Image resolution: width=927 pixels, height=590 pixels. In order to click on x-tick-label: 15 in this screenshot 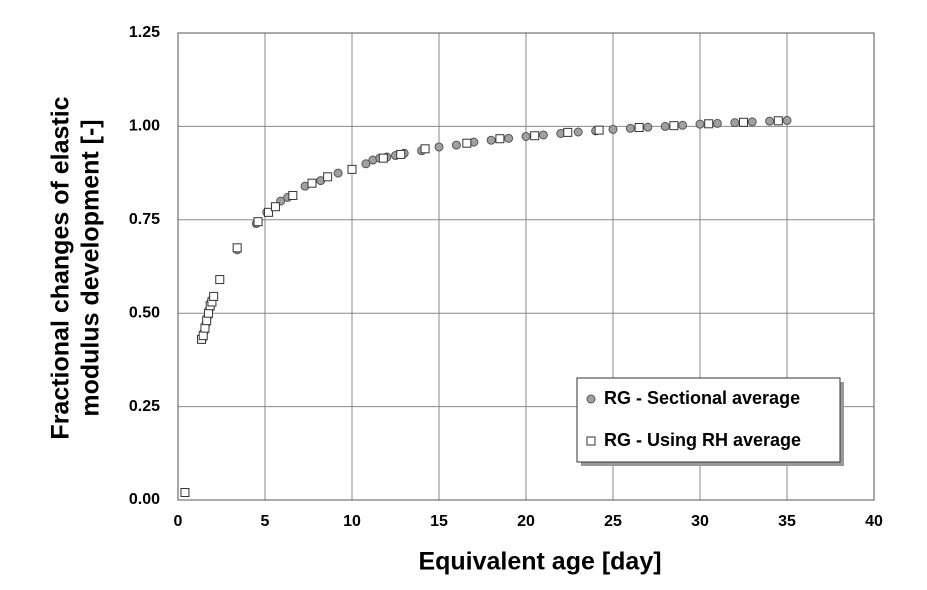, I will do `click(439, 521)`.